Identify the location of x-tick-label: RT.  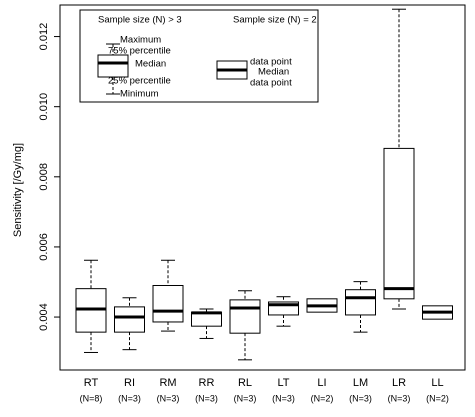
(91, 383).